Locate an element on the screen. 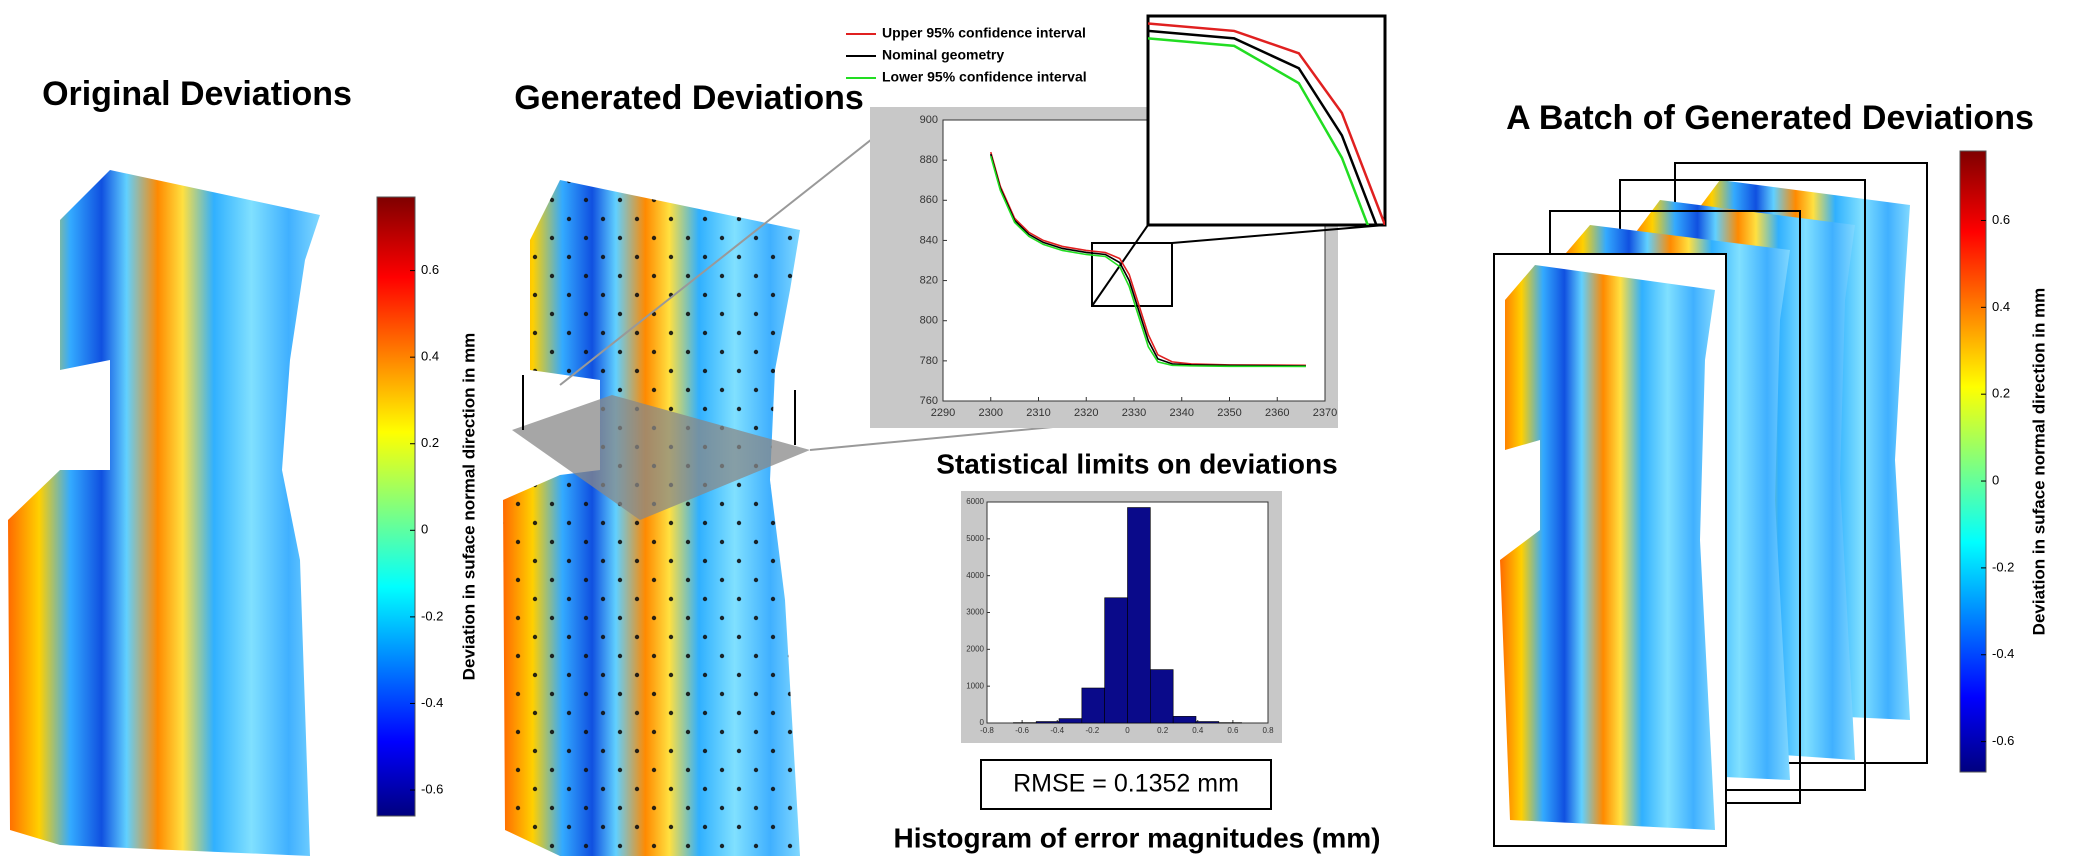 This screenshot has width=2087, height=860. x-tick-label: -0.2 is located at coordinates (1092, 730).